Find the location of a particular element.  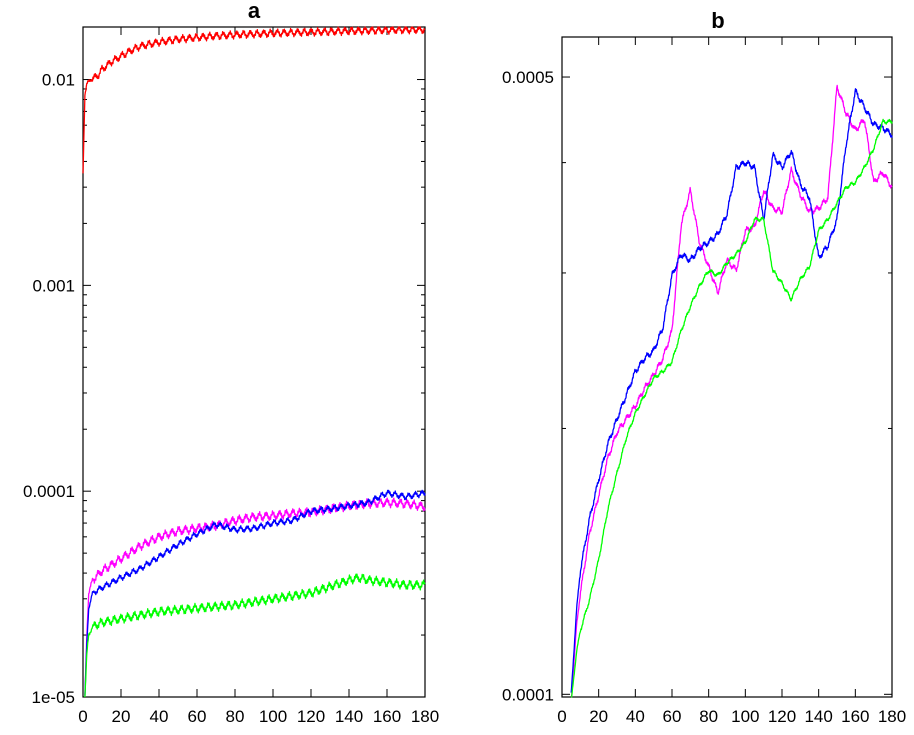

chart-title-b: b is located at coordinates (717, 20).